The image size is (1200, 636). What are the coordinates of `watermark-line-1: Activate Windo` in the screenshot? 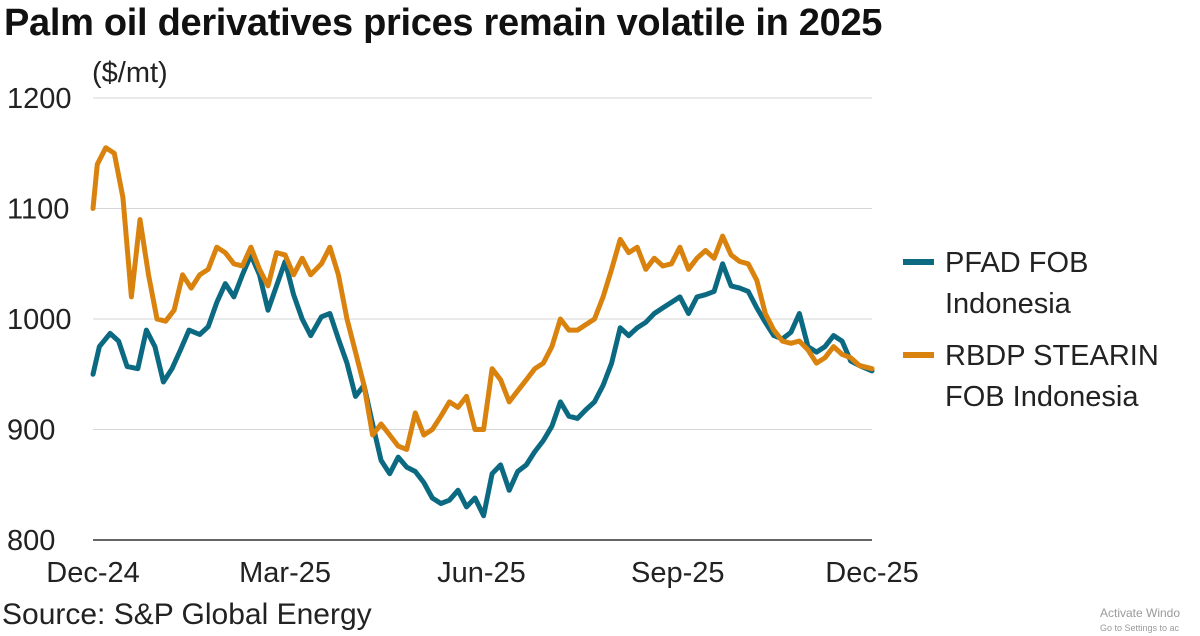 It's located at (1140, 613).